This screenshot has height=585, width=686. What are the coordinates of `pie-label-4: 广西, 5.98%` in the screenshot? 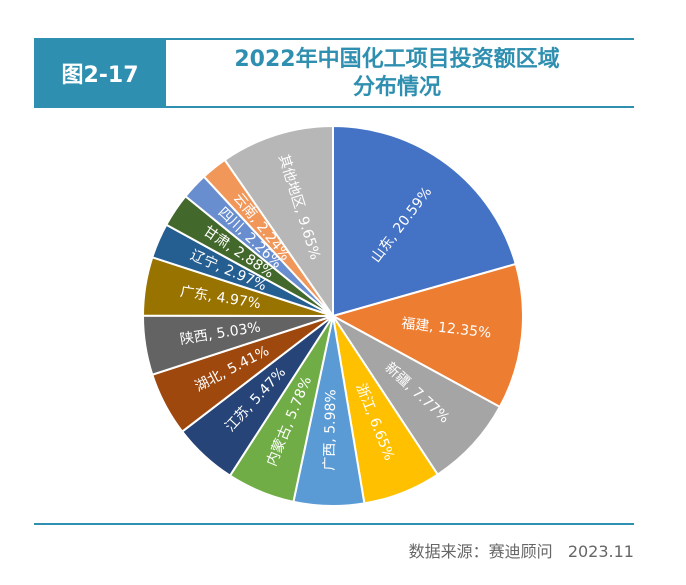 It's located at (331, 430).